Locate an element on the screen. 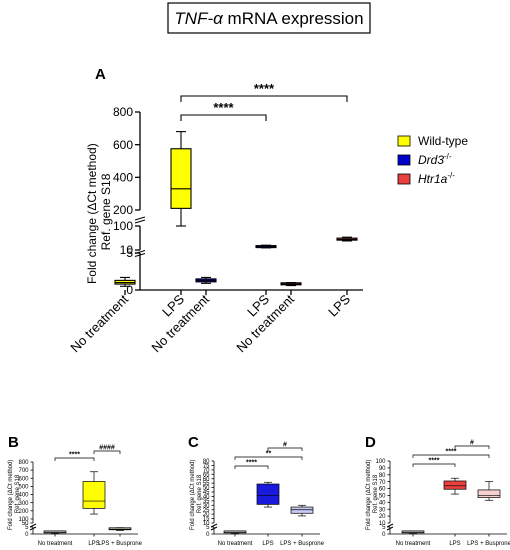 This screenshot has width=510, height=550. legend-htr1a-name: Htr1a is located at coordinates (433, 179).